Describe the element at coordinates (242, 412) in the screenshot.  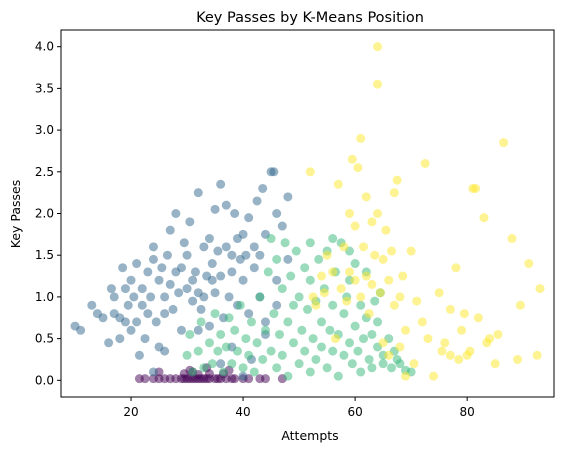
I see `x-tick-label: 40` at that location.